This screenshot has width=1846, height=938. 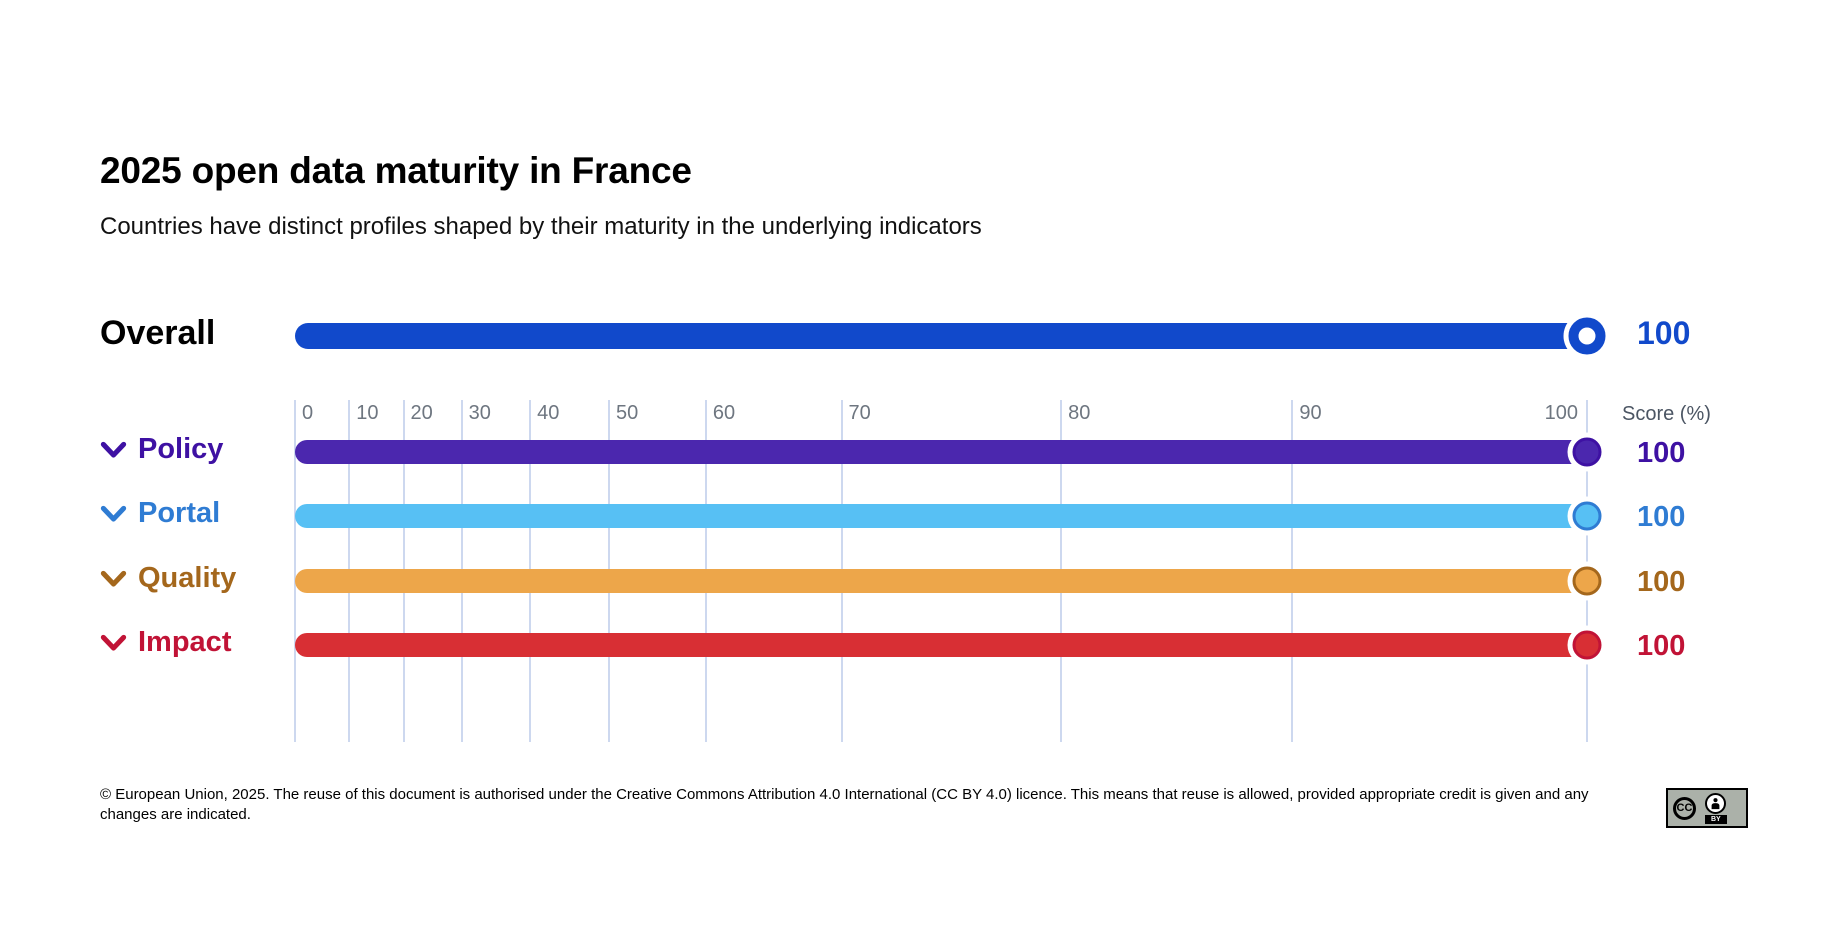 What do you see at coordinates (1587, 645) in the screenshot?
I see `marker-impact` at bounding box center [1587, 645].